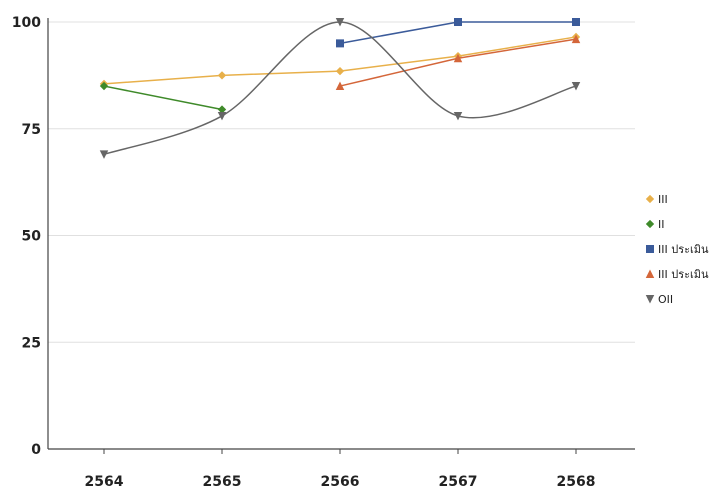 The height and width of the screenshot is (502, 709). Describe the element at coordinates (222, 482) in the screenshot. I see `x-tick-label: 2565` at that location.